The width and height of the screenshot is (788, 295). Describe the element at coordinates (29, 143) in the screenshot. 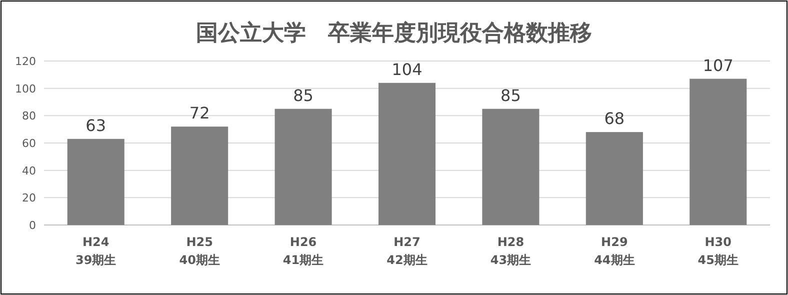

I see `y-tick-label: 60` at that location.